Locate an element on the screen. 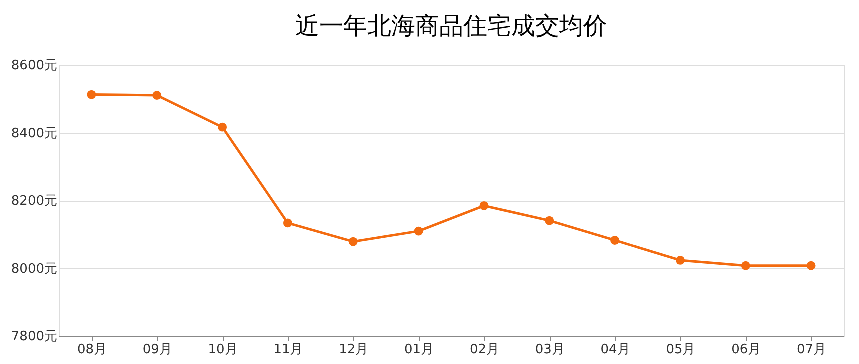 This screenshot has width=859, height=364. chart-title: 近一年北海商品住宅成交均价 is located at coordinates (452, 26).